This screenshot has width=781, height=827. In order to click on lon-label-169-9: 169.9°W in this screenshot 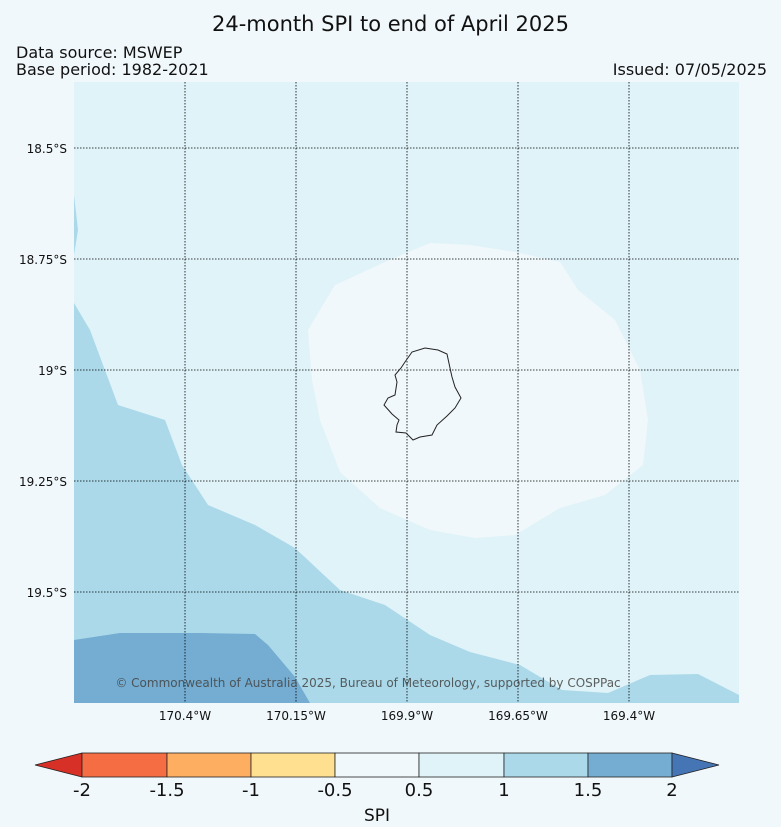, I will do `click(407, 716)`.